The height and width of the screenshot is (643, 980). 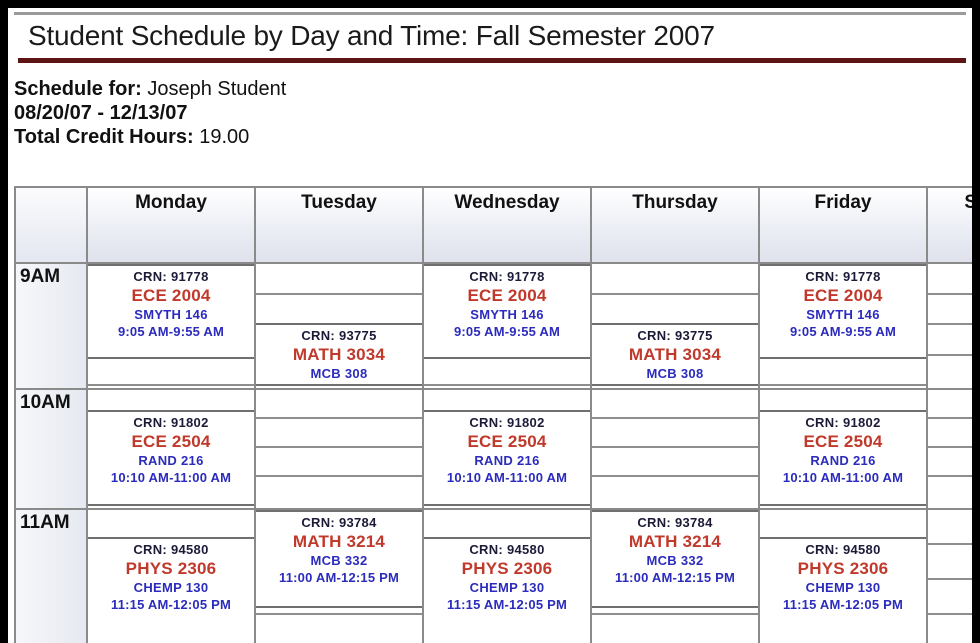 I want to click on course-room: SMYTH 146, so click(x=507, y=314).